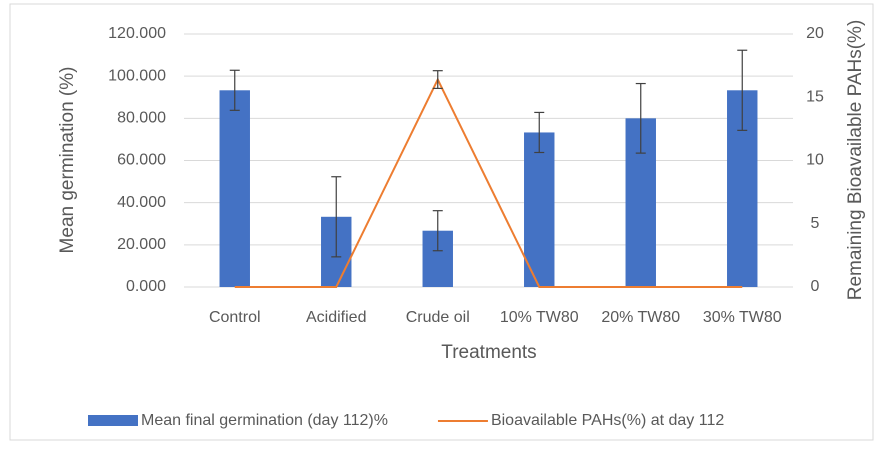  I want to click on y-tick-label: 60.000, so click(141, 160).